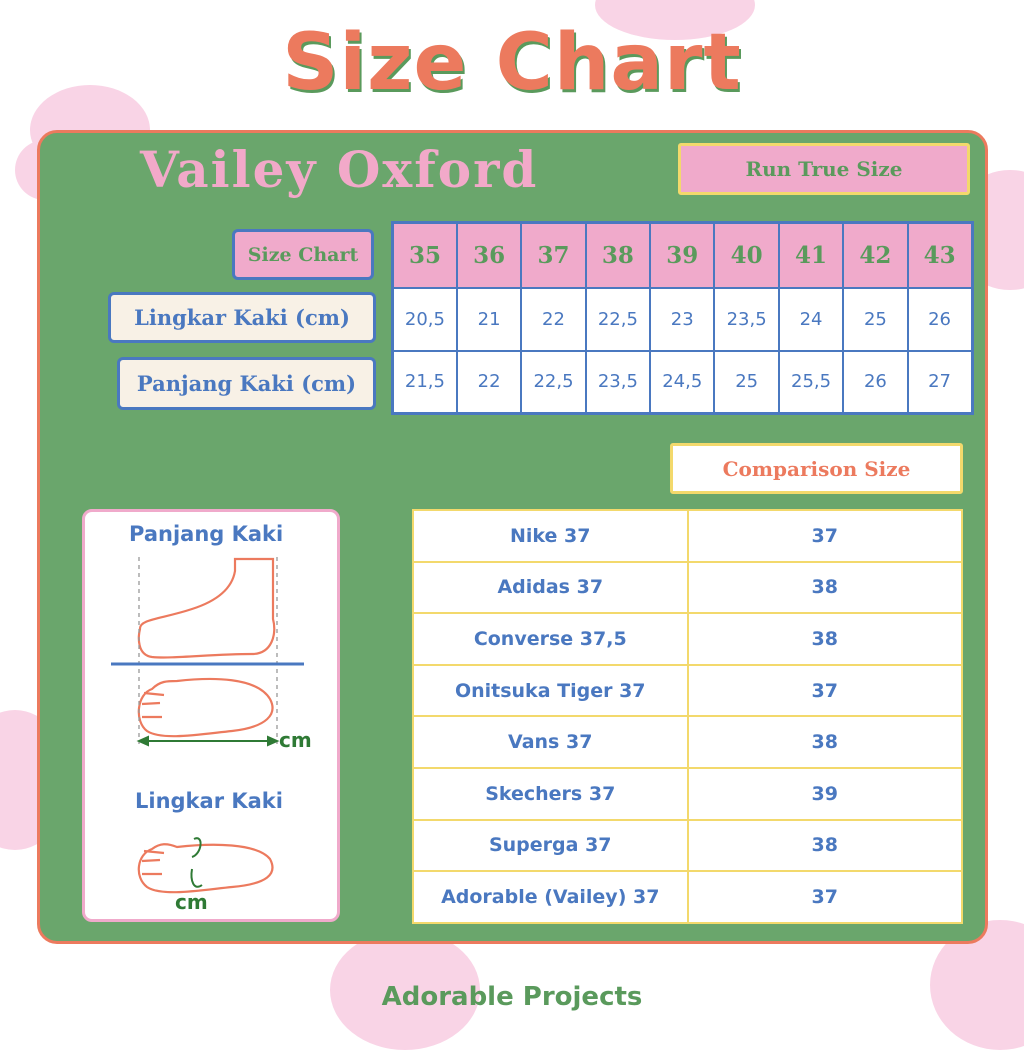 The height and width of the screenshot is (1050, 1024). What do you see at coordinates (550, 793) in the screenshot?
I see `comparison-brand: Skechers 37` at bounding box center [550, 793].